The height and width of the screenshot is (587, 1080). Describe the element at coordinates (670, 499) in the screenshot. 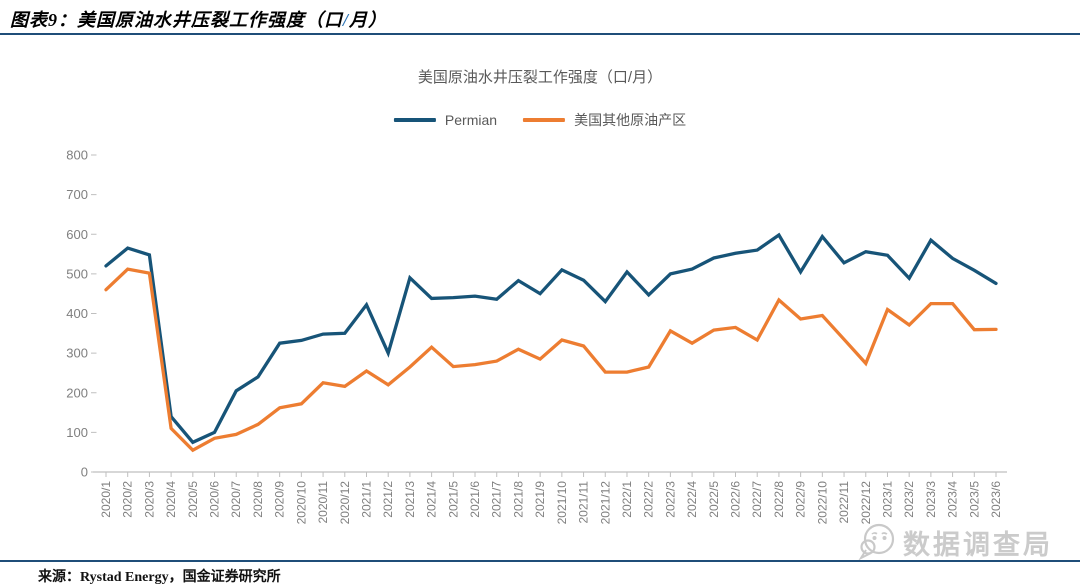

I see `svg-text: 2022/3` at that location.